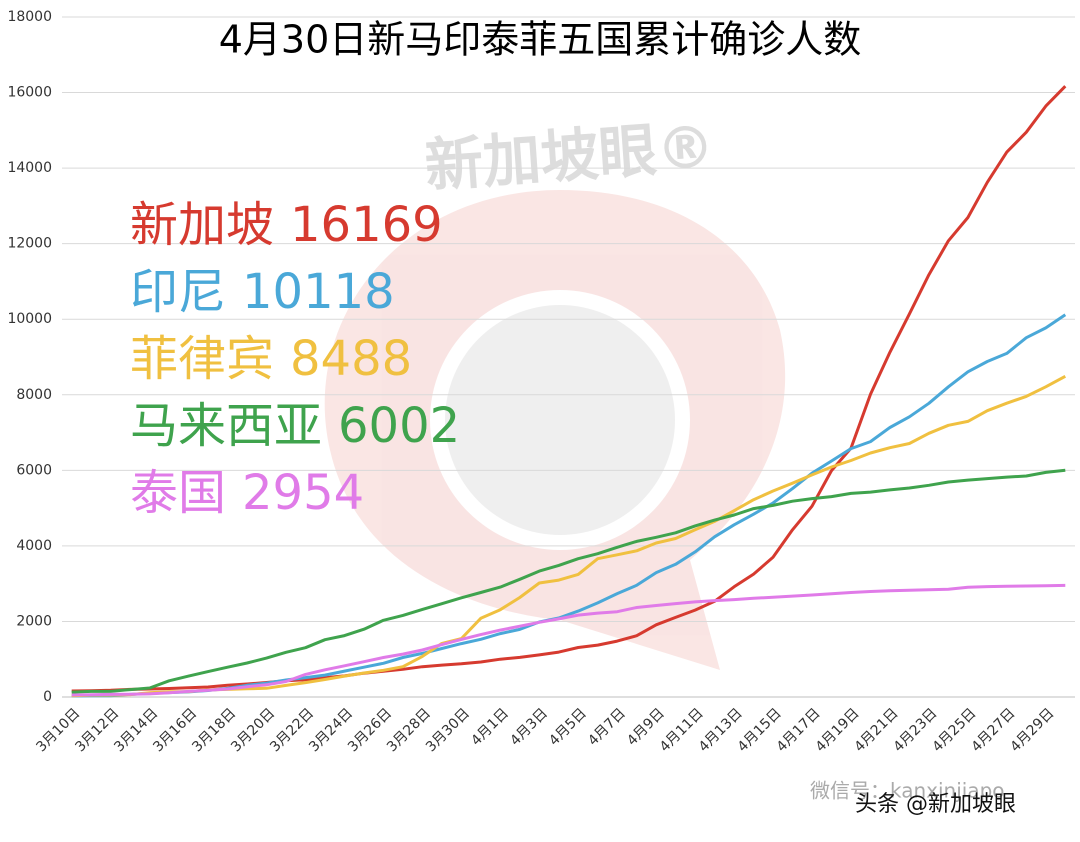 The width and height of the screenshot is (1080, 842). I want to click on legend-final-value: 8488, so click(351, 359).